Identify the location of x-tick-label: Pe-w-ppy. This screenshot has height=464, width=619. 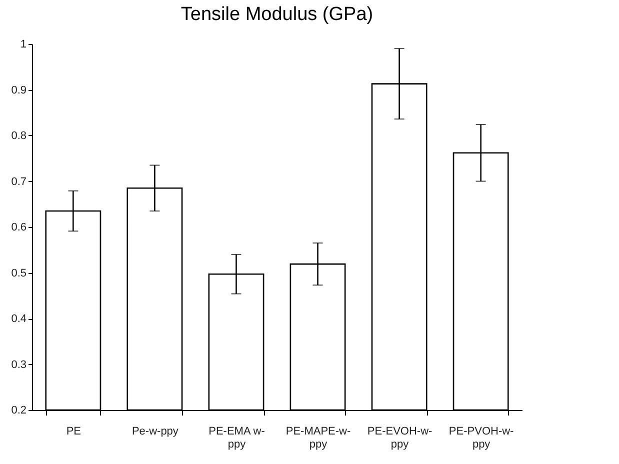
(155, 432).